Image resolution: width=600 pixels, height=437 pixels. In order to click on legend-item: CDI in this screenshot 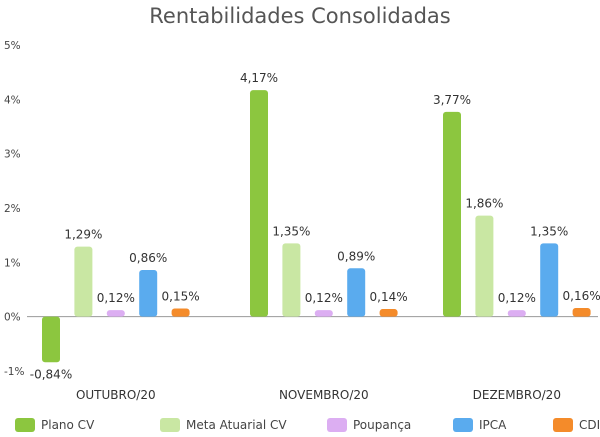, I will do `click(576, 425)`.